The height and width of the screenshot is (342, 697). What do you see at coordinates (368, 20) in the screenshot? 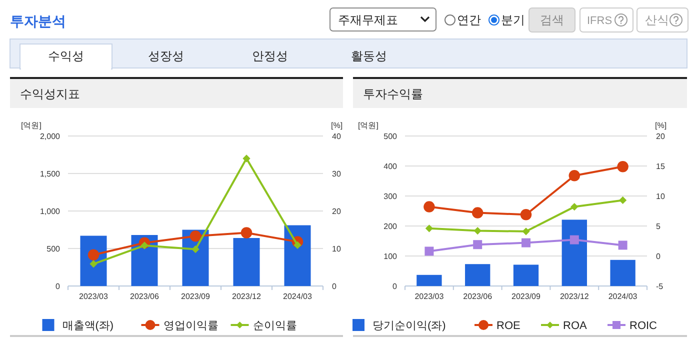
I see `text: 주재무제표` at bounding box center [368, 20].